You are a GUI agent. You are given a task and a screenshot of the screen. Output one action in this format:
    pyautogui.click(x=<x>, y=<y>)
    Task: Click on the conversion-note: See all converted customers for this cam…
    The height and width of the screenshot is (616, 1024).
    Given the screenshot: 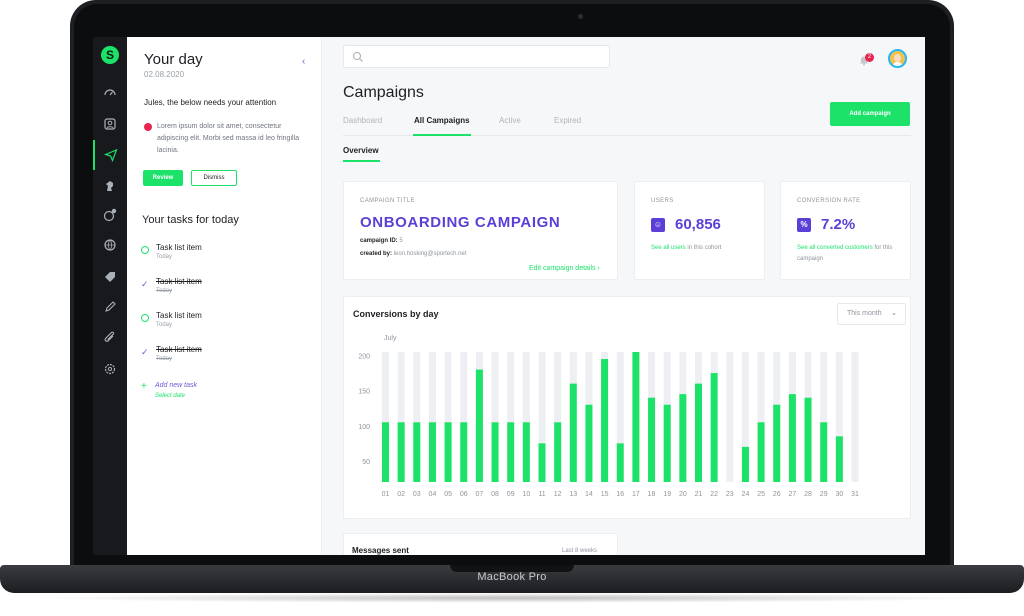 What is the action you would take?
    pyautogui.click(x=851, y=254)
    